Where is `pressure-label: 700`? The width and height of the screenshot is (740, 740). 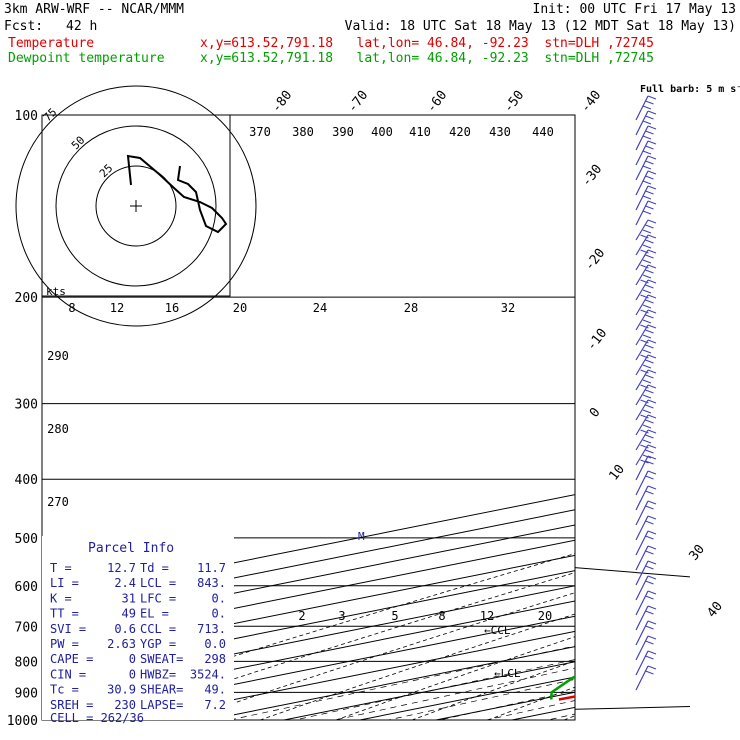
pressure-label: 700 is located at coordinates (26, 627).